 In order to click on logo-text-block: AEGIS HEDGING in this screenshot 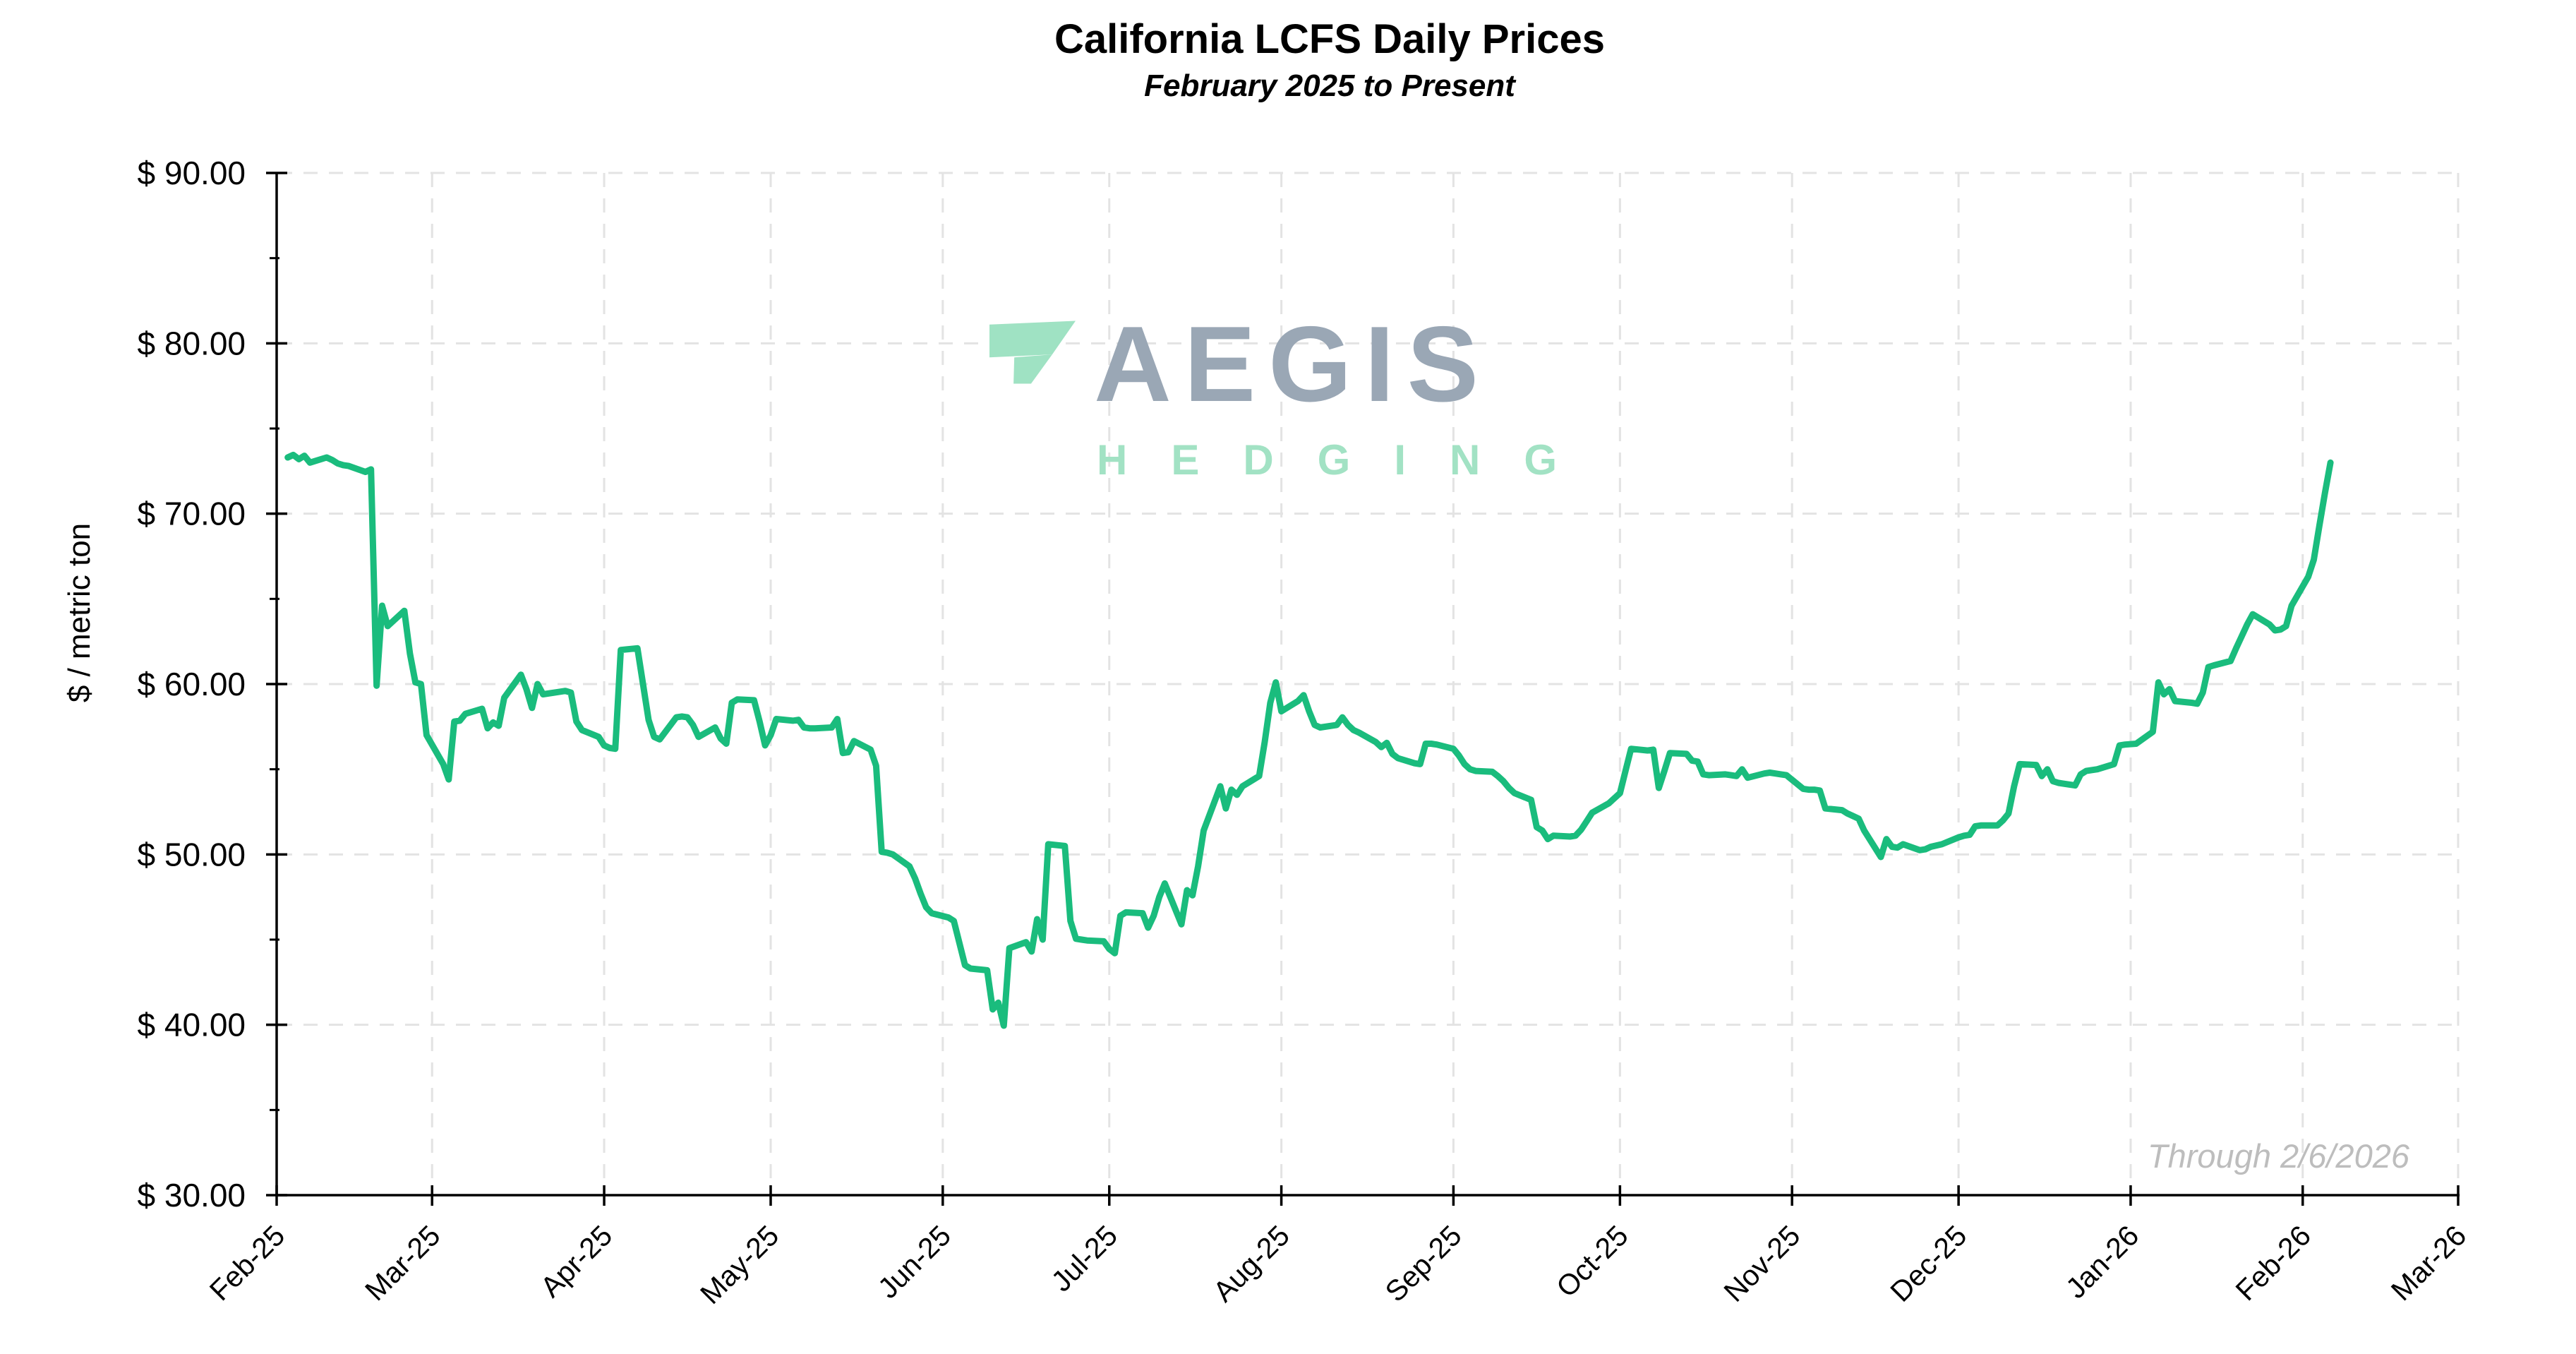, I will do `click(1347, 396)`.